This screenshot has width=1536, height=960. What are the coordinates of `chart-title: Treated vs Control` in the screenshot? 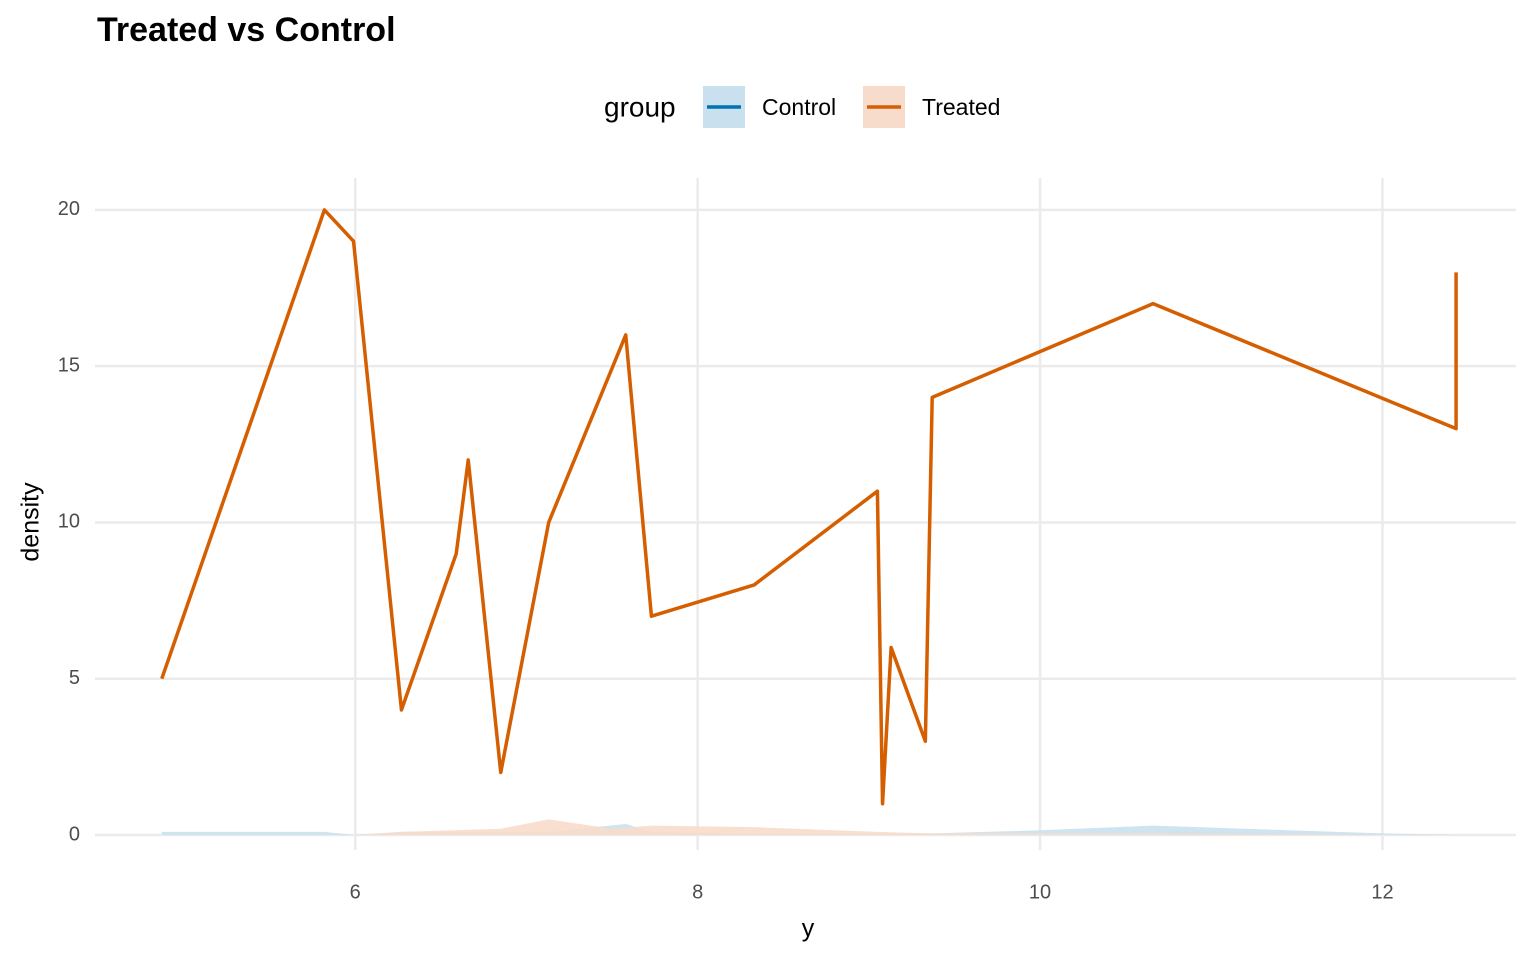 It's located at (246, 30).